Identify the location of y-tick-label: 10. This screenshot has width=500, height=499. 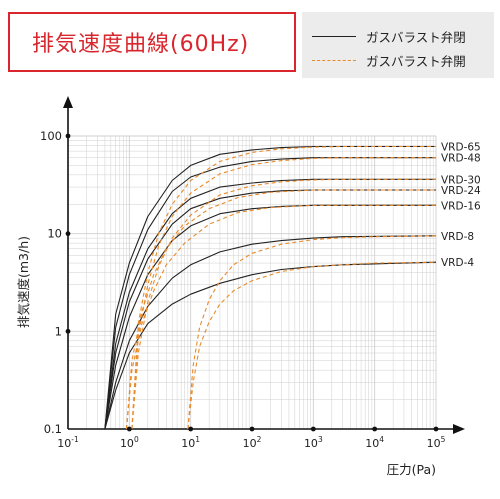
(54, 234).